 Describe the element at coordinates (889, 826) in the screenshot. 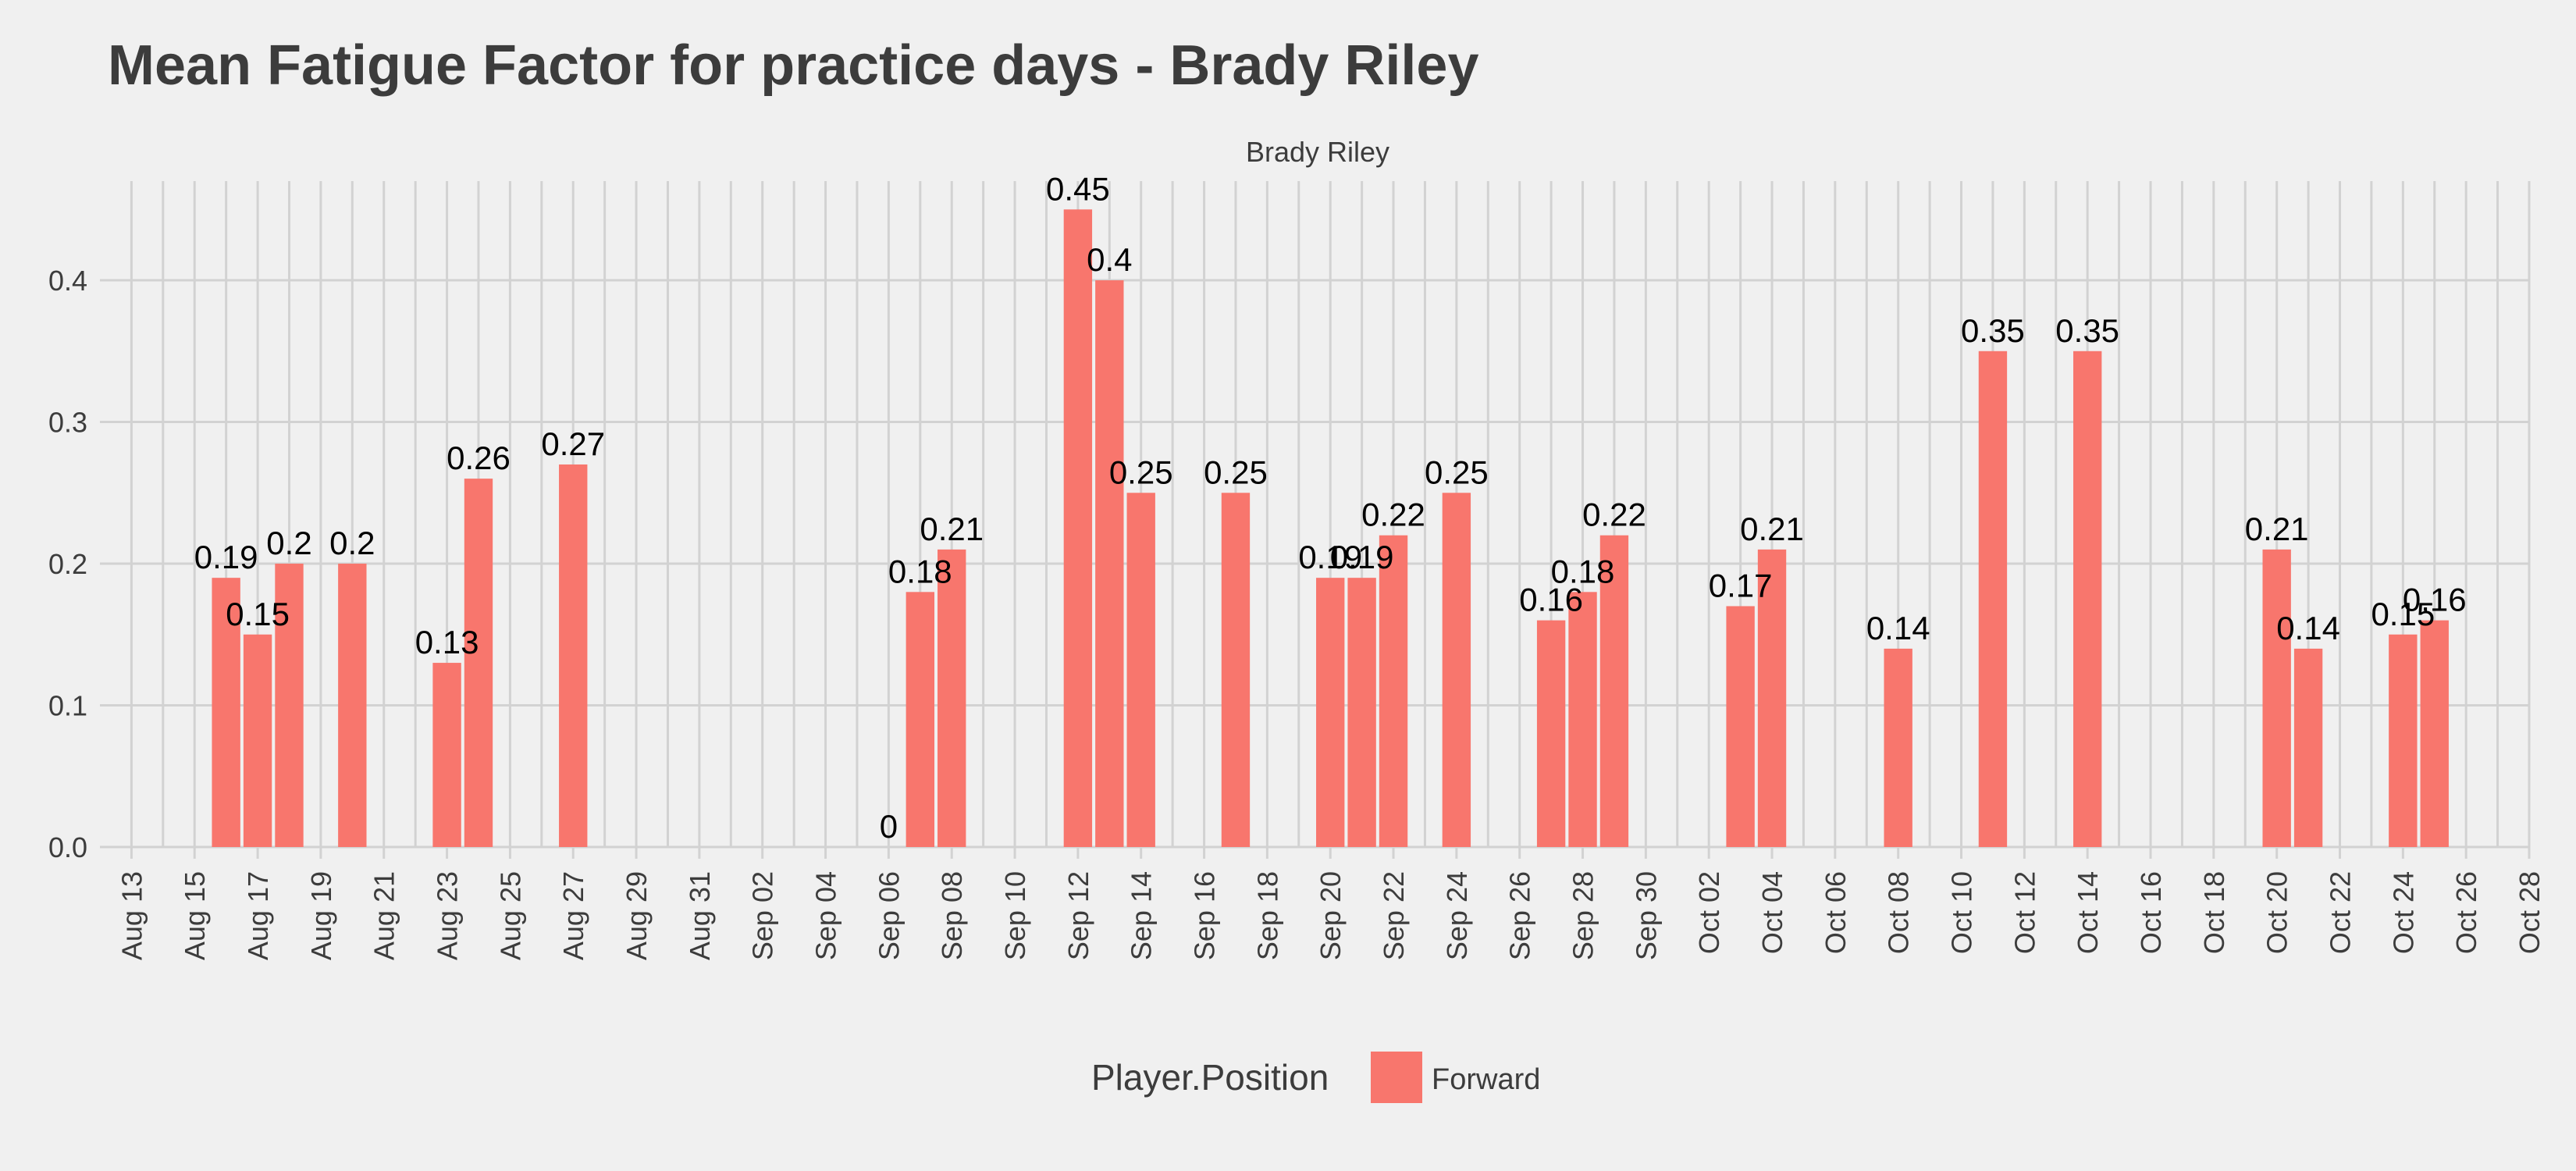

I see `data-label-2018-09-06: 0` at that location.